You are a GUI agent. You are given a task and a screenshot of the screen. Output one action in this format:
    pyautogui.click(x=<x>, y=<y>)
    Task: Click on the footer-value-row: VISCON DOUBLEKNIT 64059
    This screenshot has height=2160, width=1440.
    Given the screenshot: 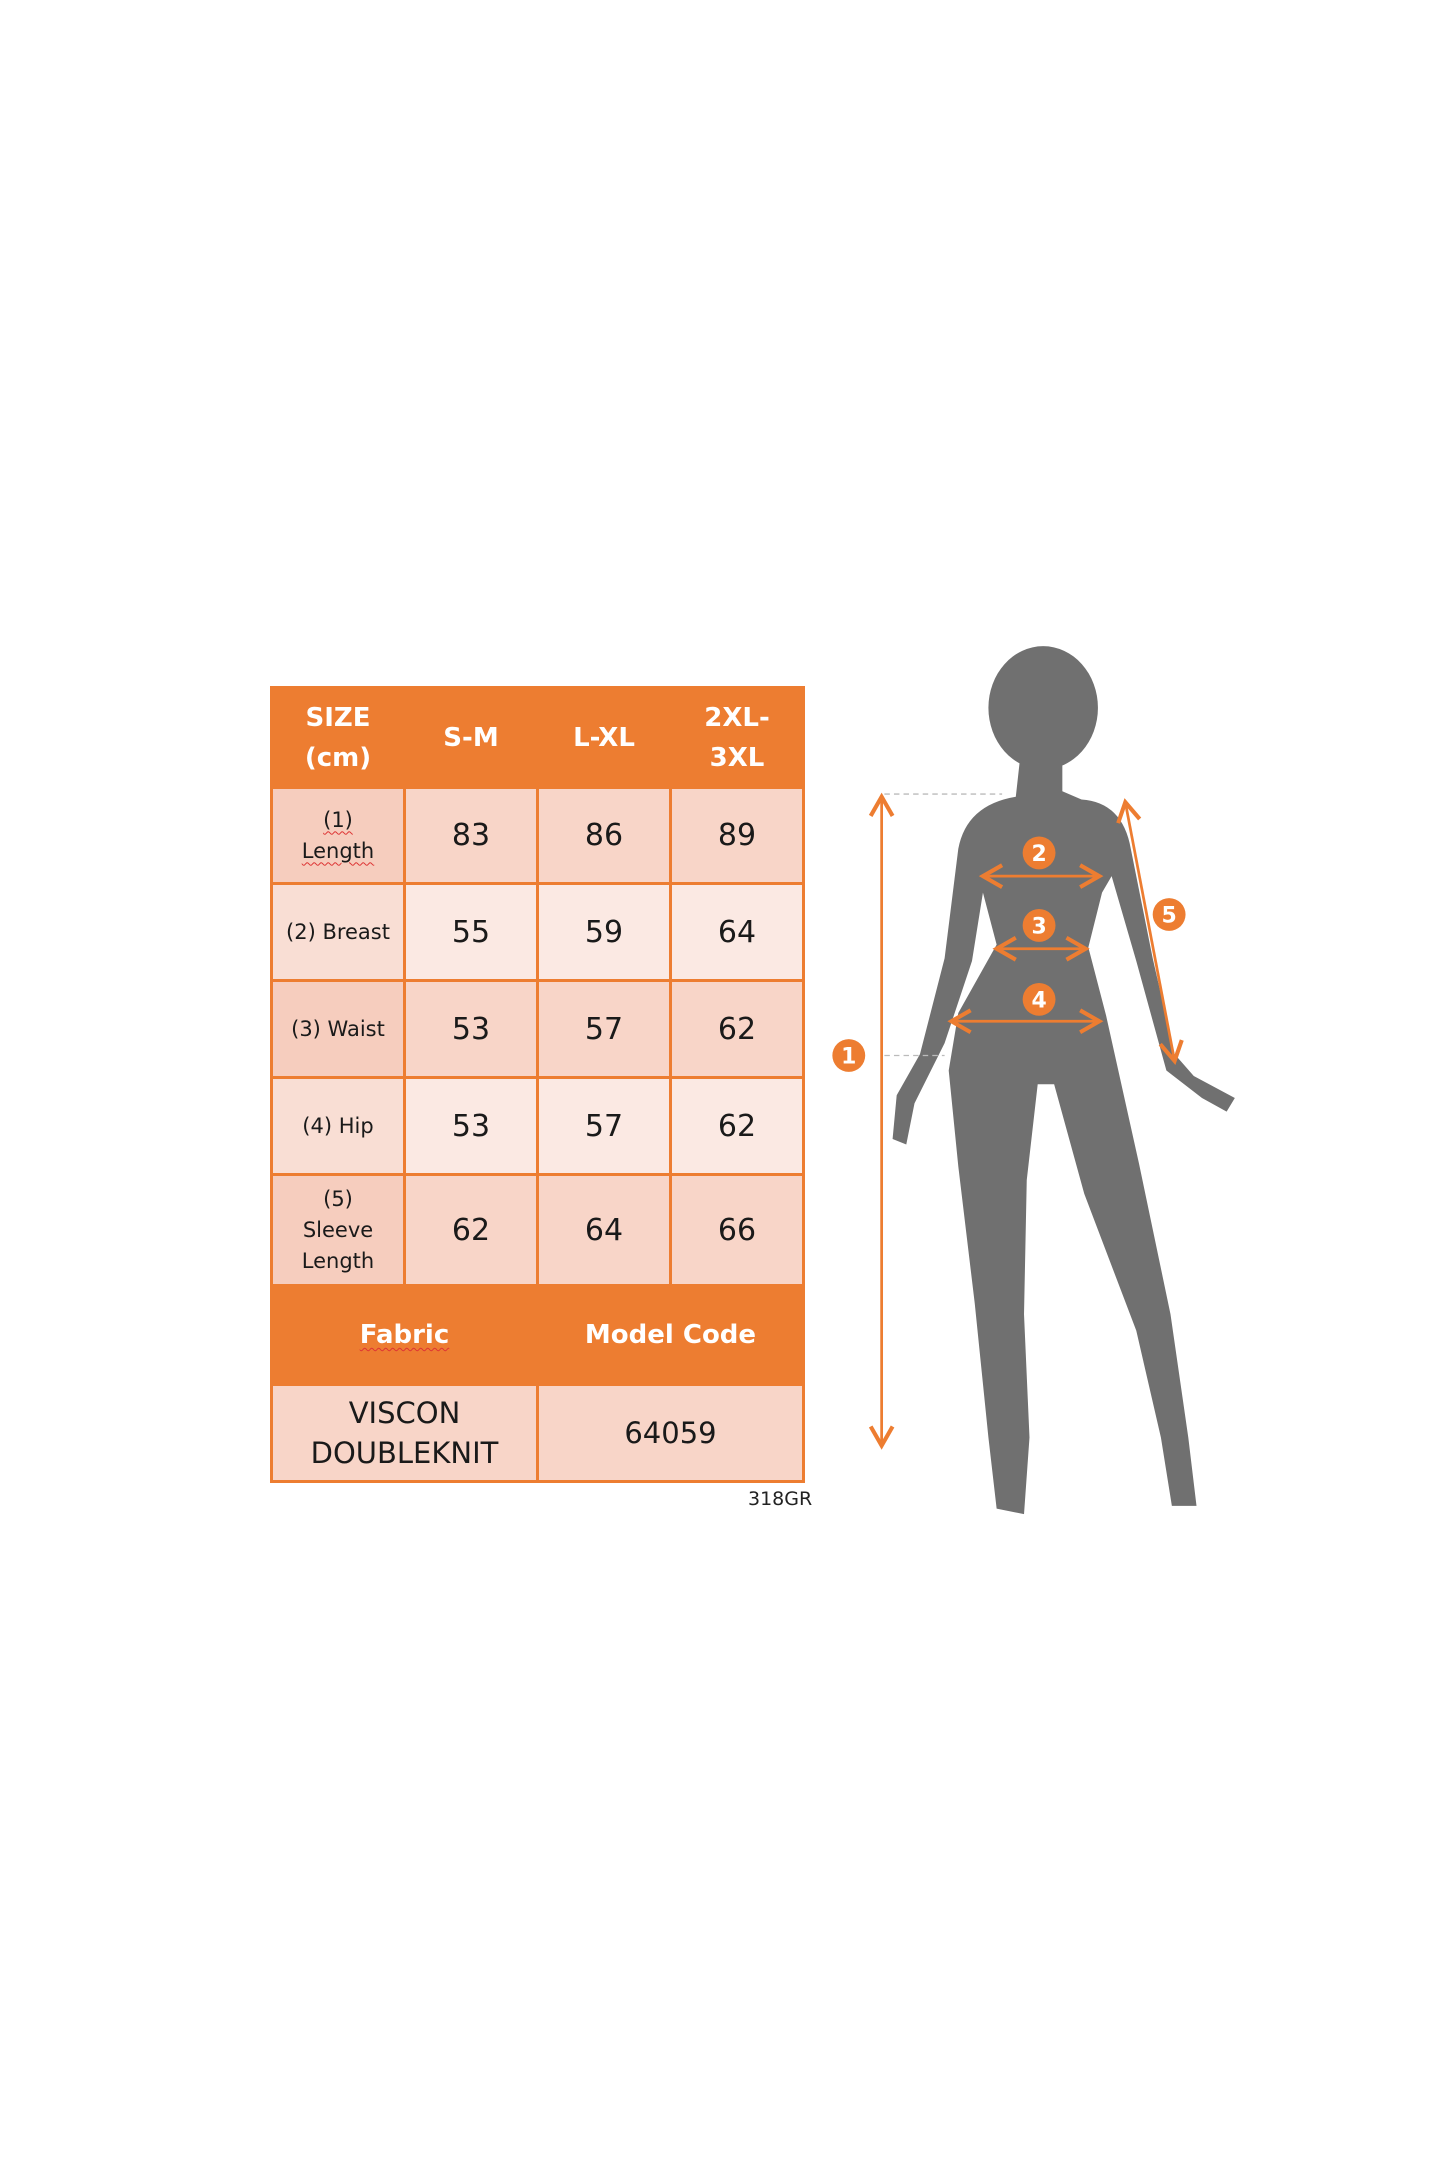 What is the action you would take?
    pyautogui.click(x=537, y=1433)
    